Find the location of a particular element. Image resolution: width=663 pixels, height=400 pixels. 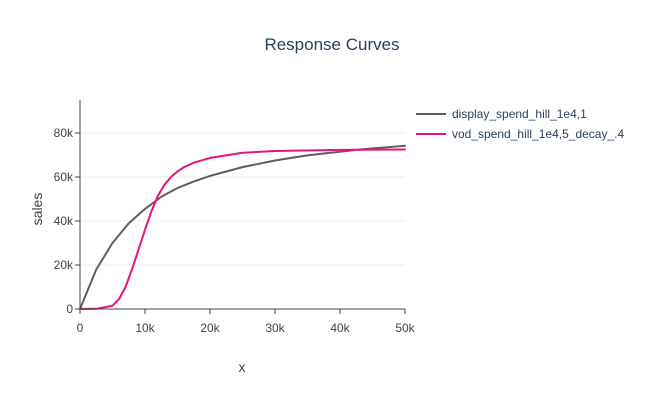

y-tick-label: 80k is located at coordinates (64, 133).